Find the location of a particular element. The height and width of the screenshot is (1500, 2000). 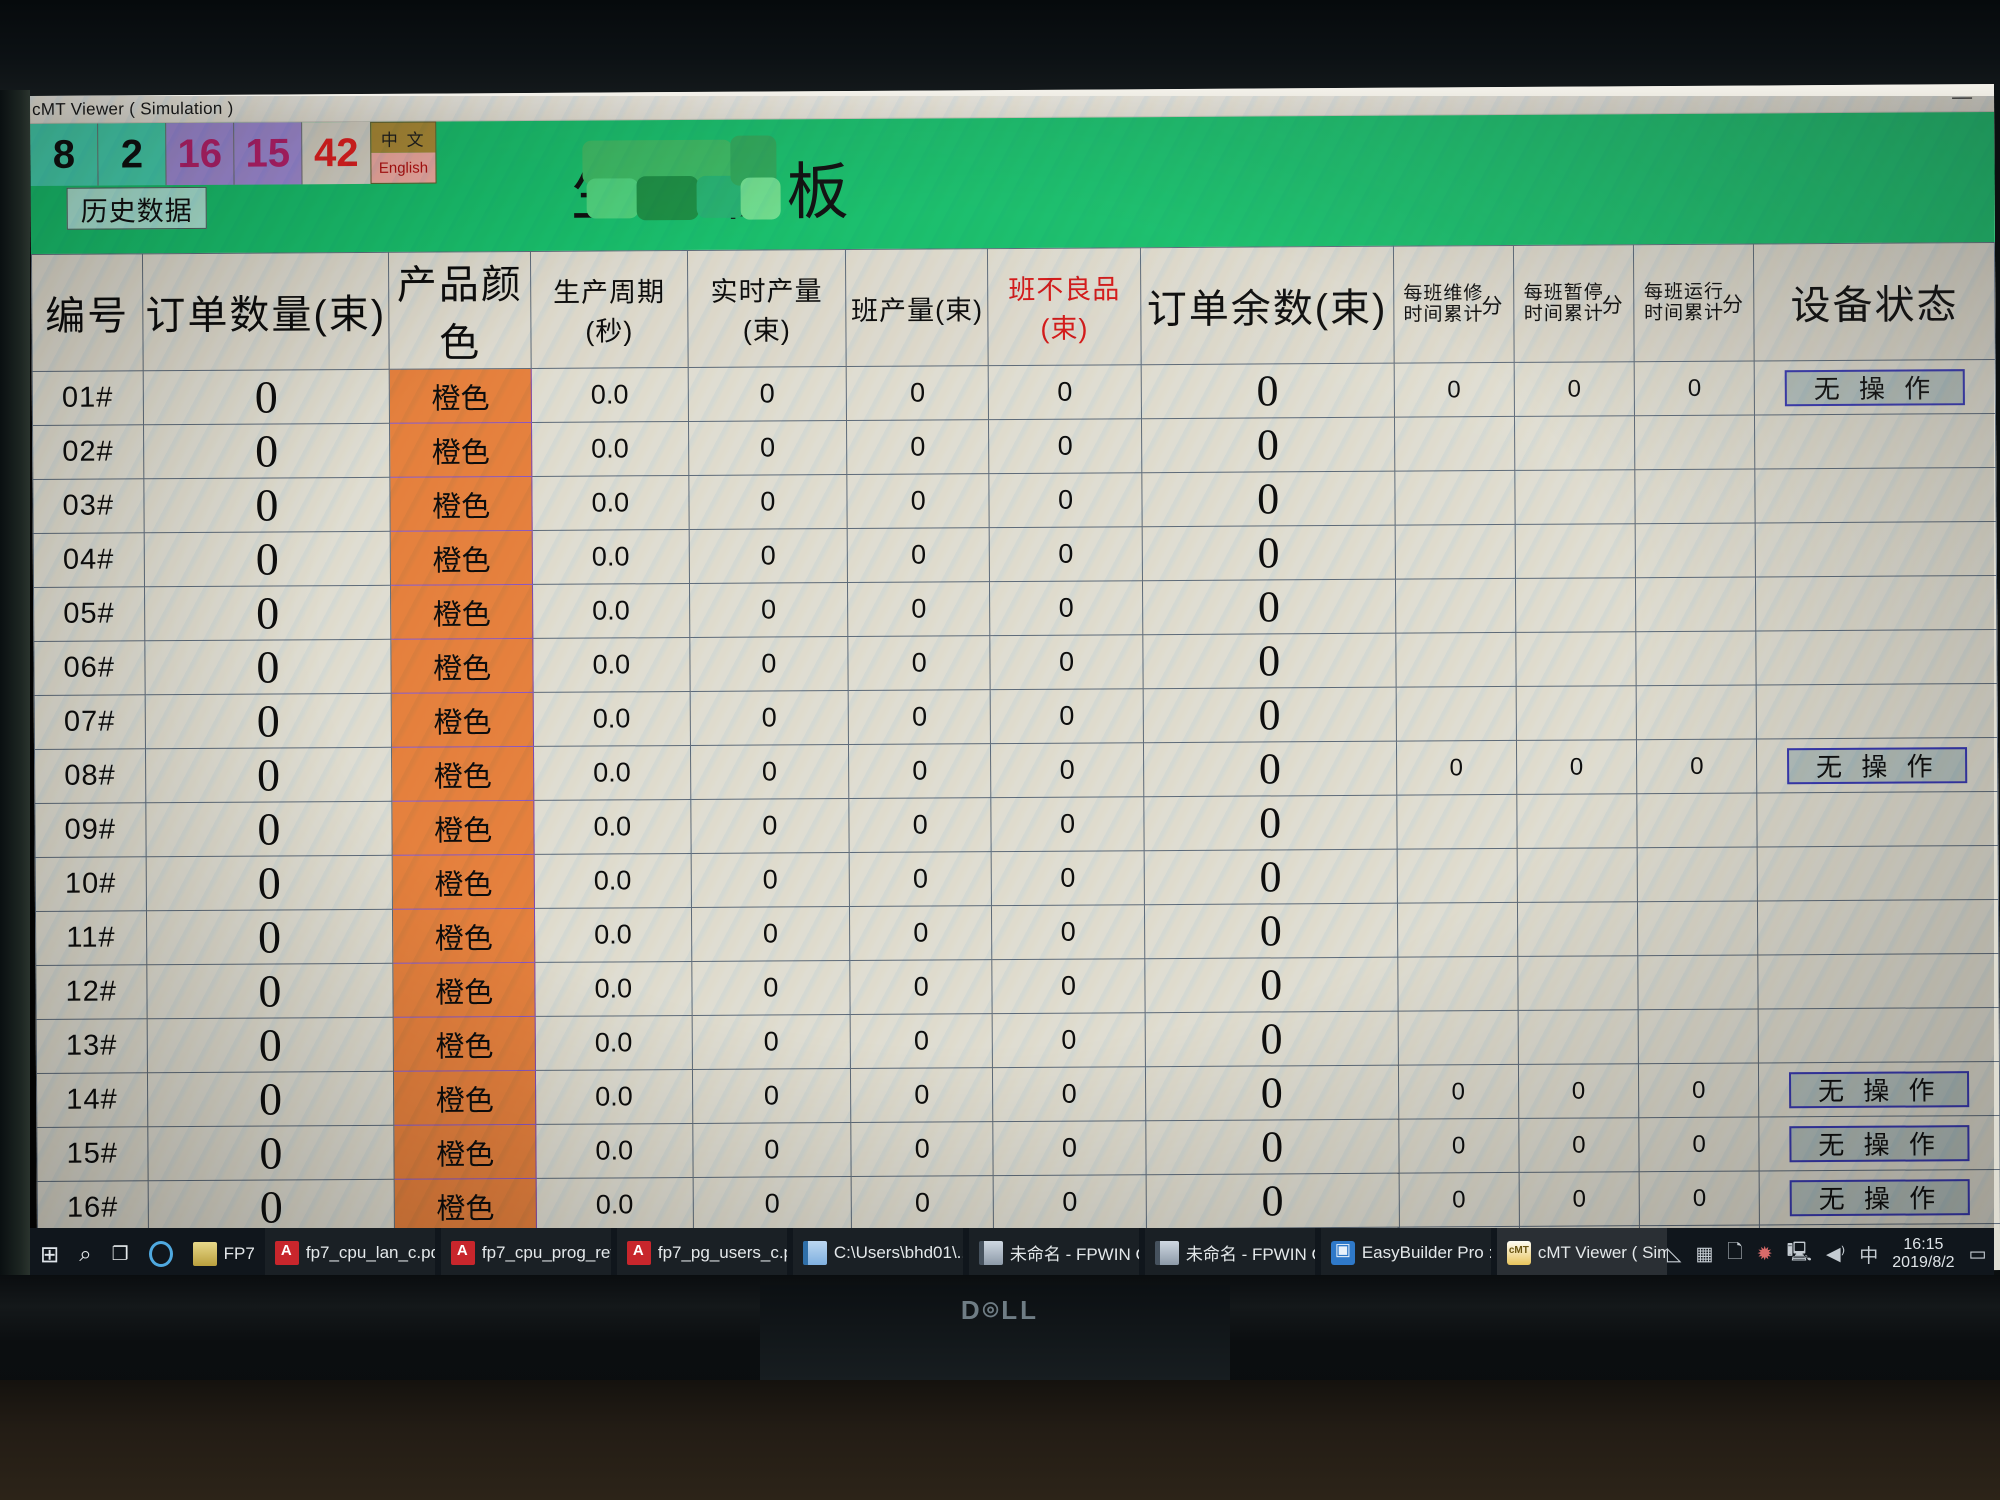

language-english-label: English is located at coordinates (403, 167).